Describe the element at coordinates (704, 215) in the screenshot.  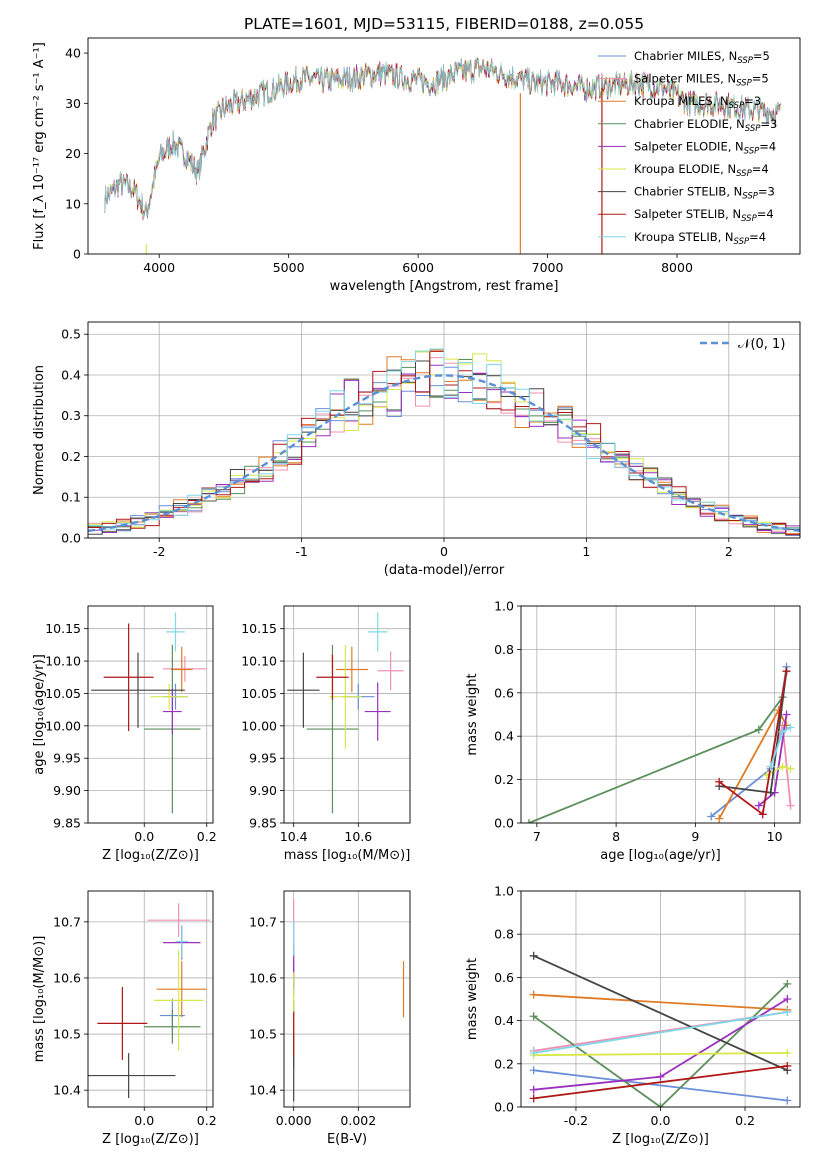
I see `legend-label: Salpeter STELIB, NSSP=4` at that location.